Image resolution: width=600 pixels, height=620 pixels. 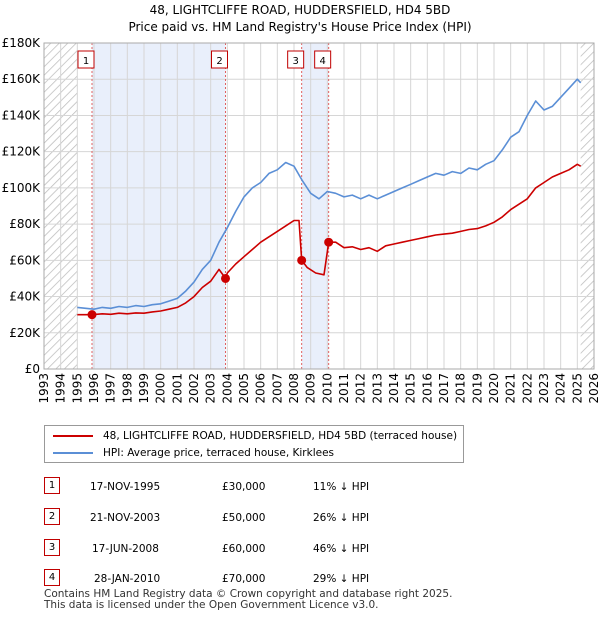 What do you see at coordinates (477, 388) in the screenshot?
I see `x-tick-label: 2019` at bounding box center [477, 388].